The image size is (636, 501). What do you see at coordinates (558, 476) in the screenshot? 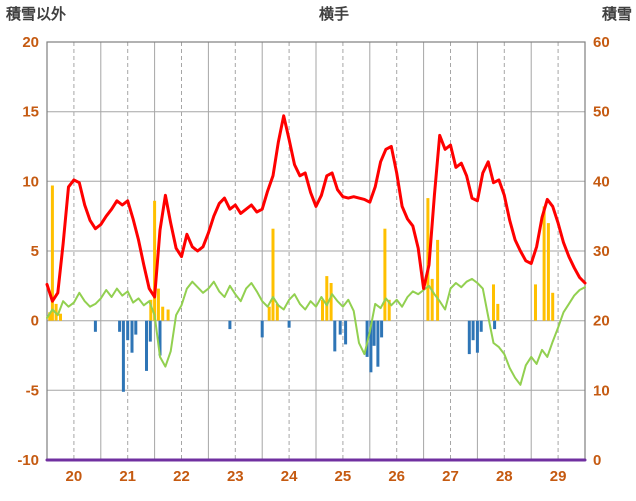
I see `x-axis-tick-label: 29` at bounding box center [558, 476].